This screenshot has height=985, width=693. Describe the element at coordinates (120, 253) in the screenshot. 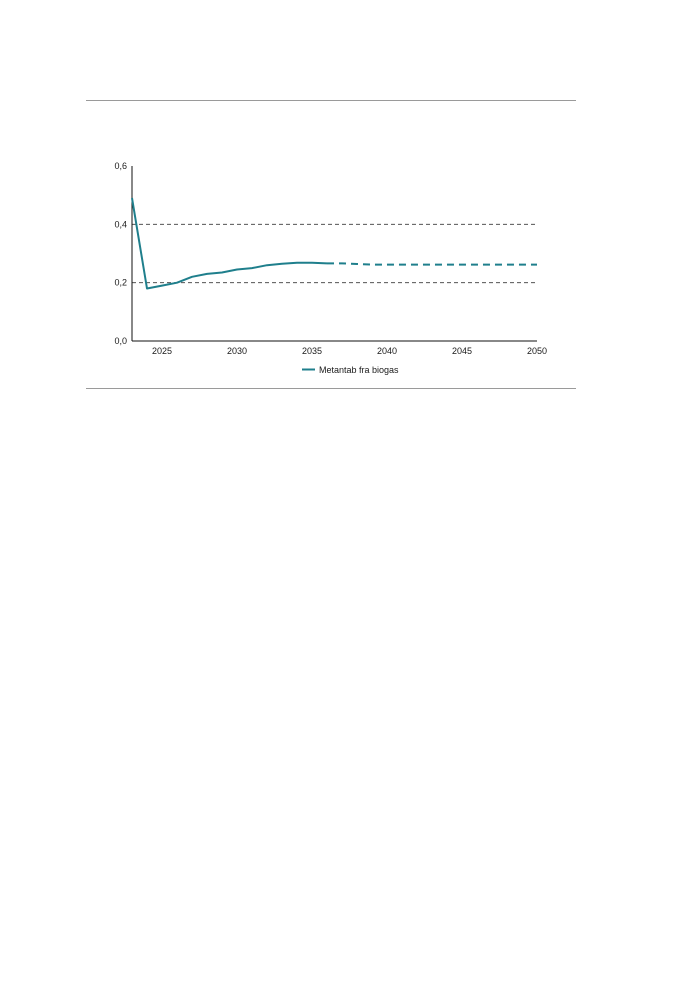

I see `y-tick-labels: 0,0 0,2 0,4 0,6` at that location.